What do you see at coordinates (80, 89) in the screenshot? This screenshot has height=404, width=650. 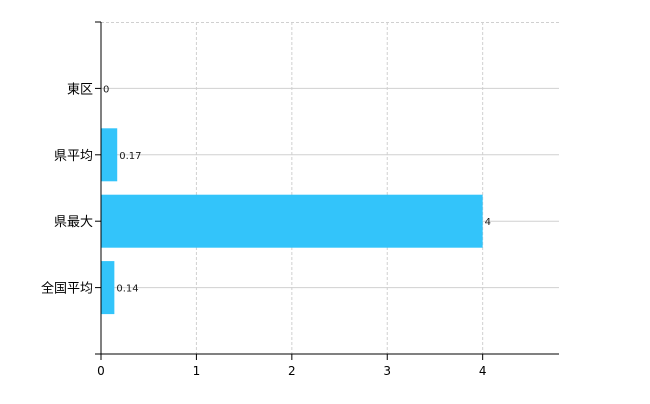 I see `category-label: 東区` at bounding box center [80, 89].